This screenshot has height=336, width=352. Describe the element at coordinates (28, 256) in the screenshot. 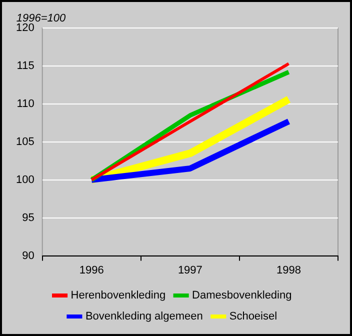

I see `y-tick-label: 90` at that location.